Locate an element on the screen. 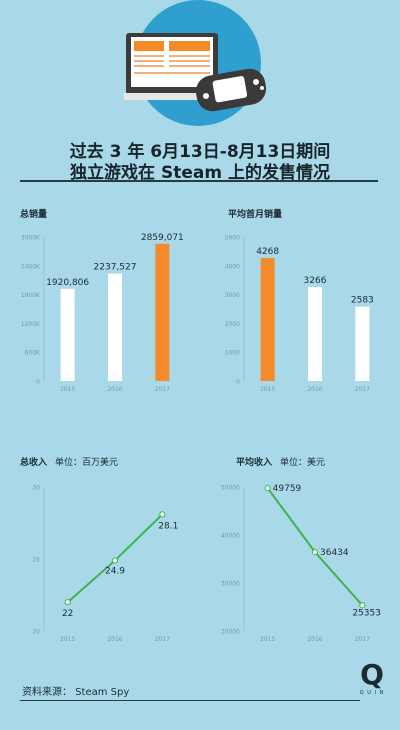 This screenshot has height=730, width=400. y-tick-label: 25 is located at coordinates (36, 560).